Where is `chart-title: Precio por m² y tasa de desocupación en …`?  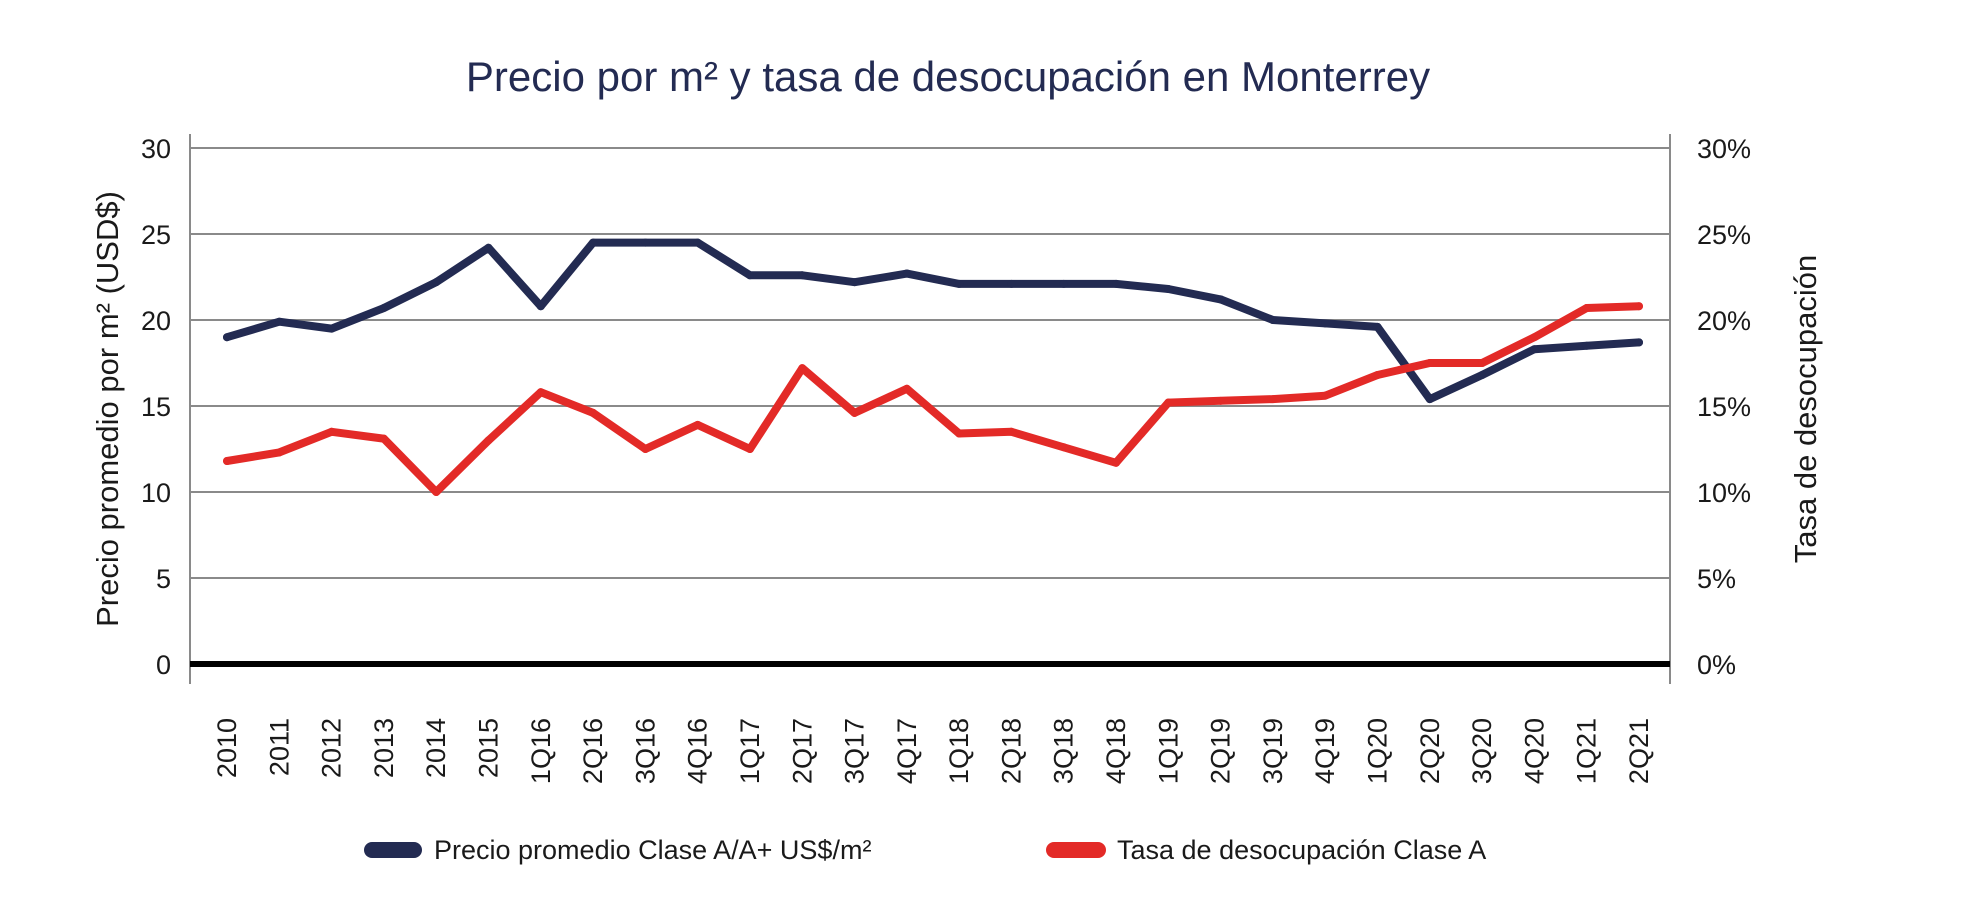
chart-title: Precio por m² y tasa de desocupación en … is located at coordinates (948, 76).